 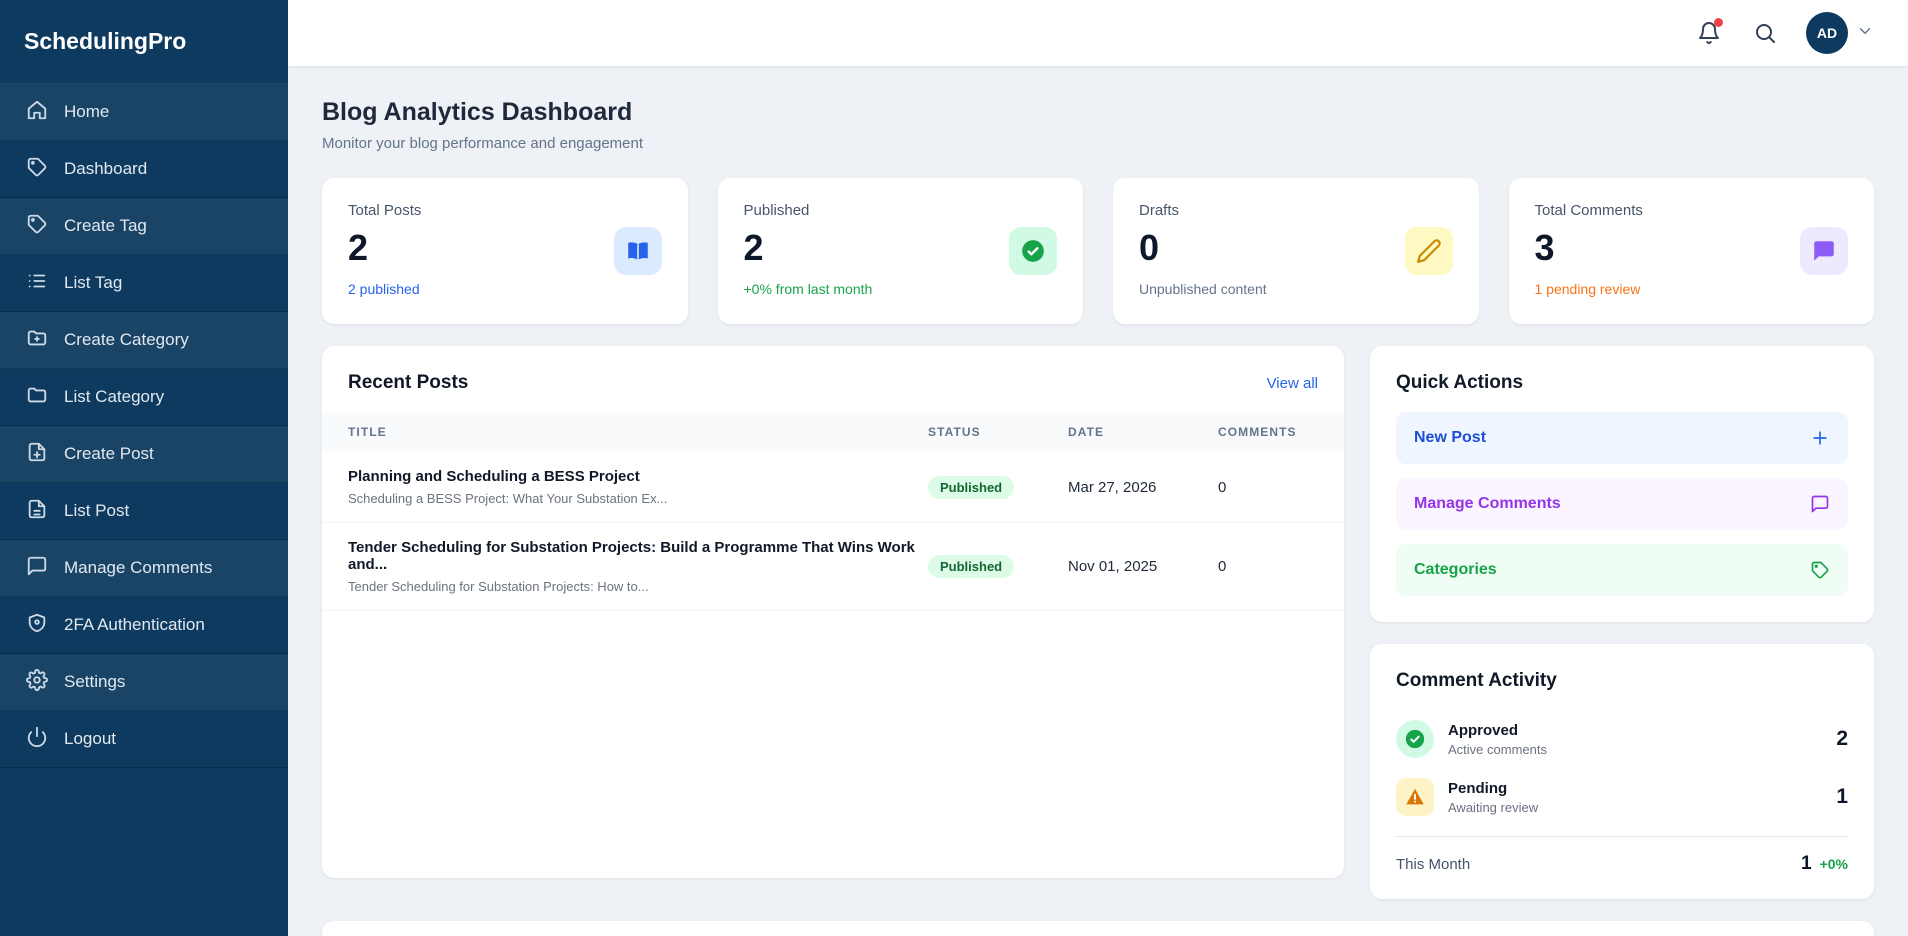 What do you see at coordinates (1415, 797) in the screenshot?
I see `warning-icon` at bounding box center [1415, 797].